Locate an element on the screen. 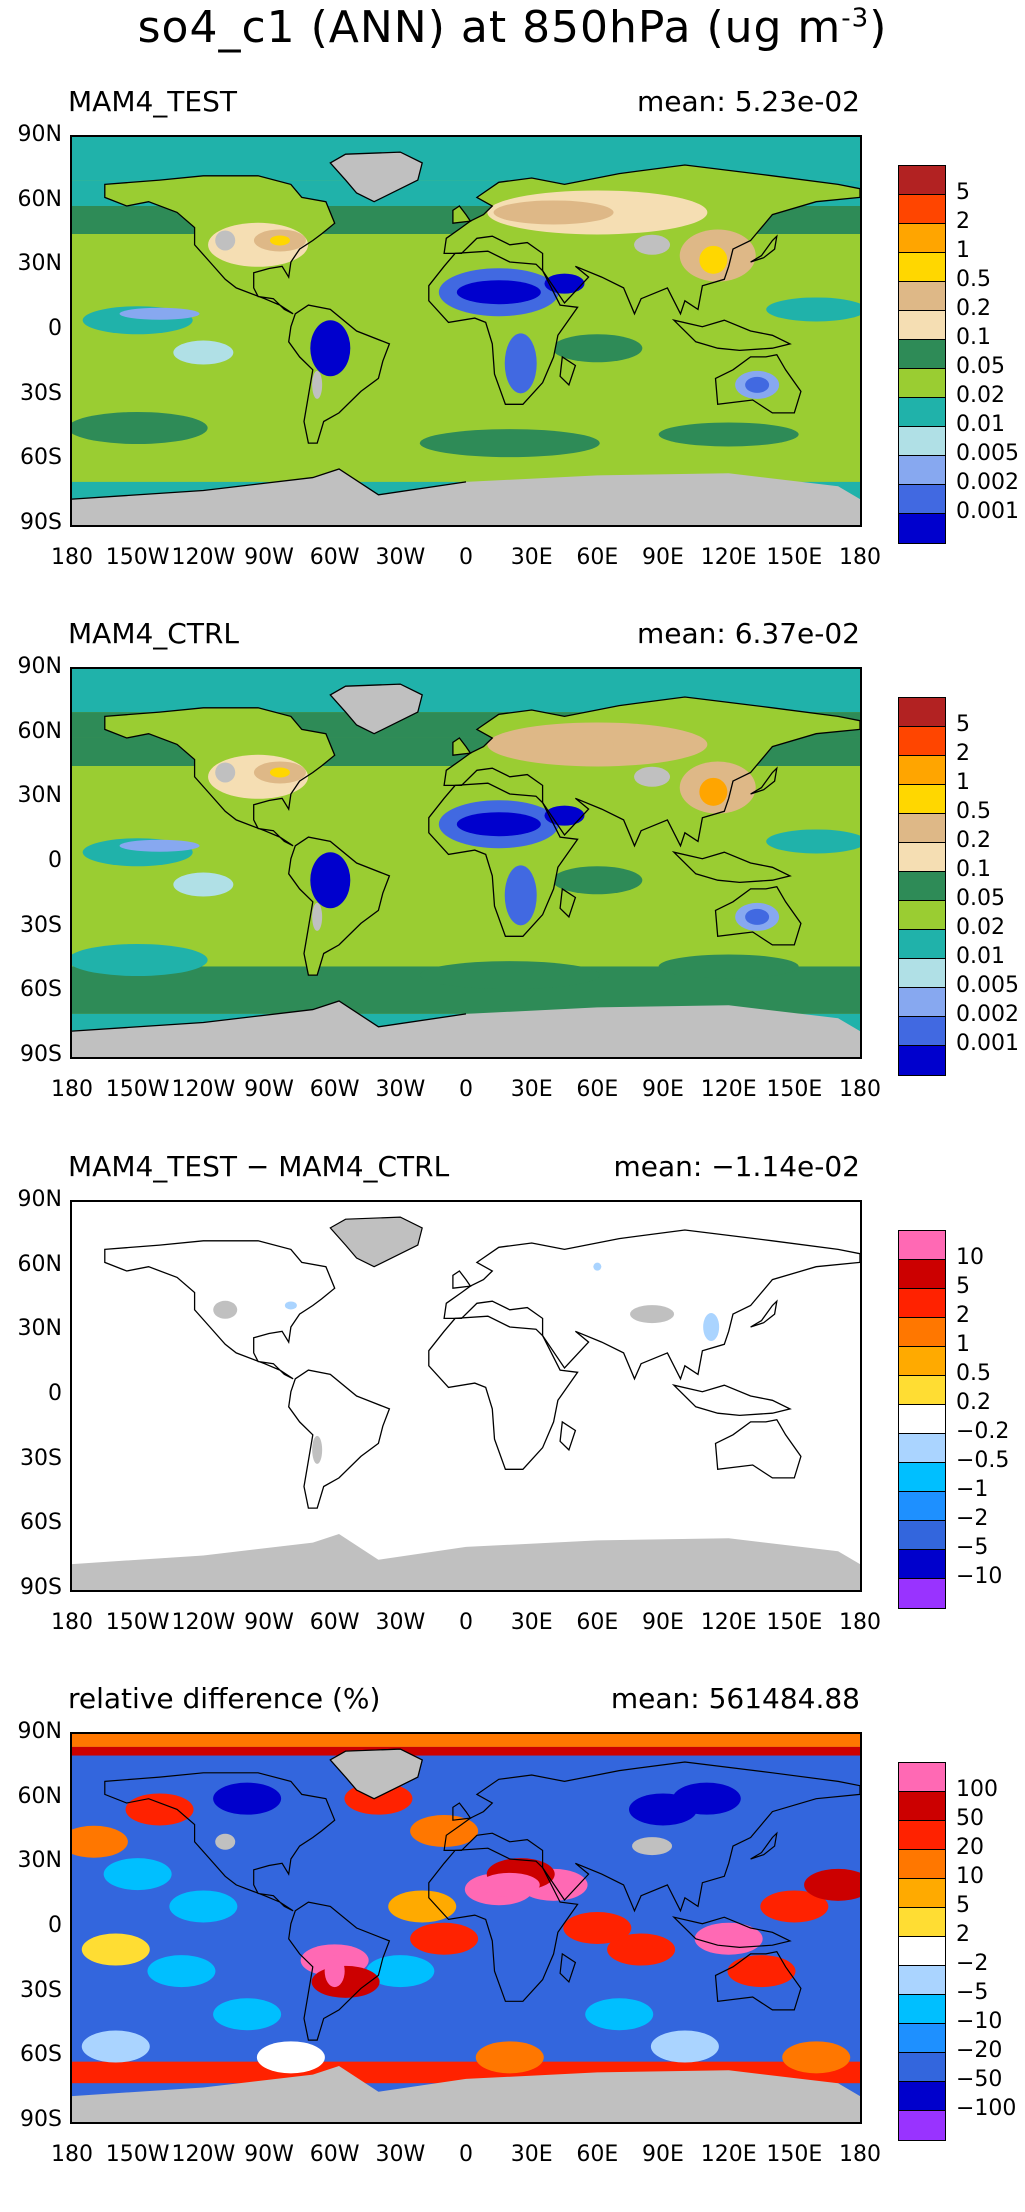  colorbar-label: 0.01 is located at coordinates (980, 424).